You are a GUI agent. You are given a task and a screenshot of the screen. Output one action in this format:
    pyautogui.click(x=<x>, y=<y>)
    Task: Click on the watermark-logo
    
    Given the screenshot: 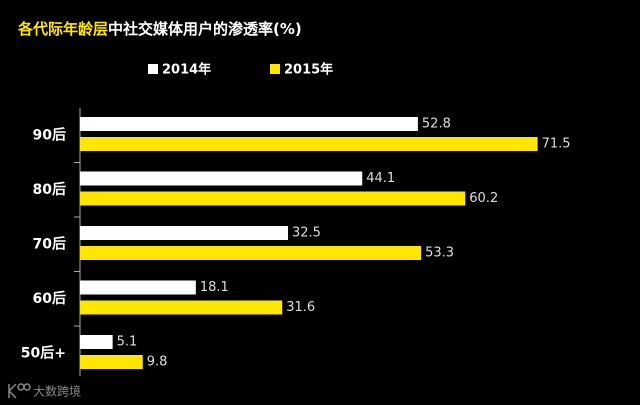 What is the action you would take?
    pyautogui.click(x=19, y=391)
    